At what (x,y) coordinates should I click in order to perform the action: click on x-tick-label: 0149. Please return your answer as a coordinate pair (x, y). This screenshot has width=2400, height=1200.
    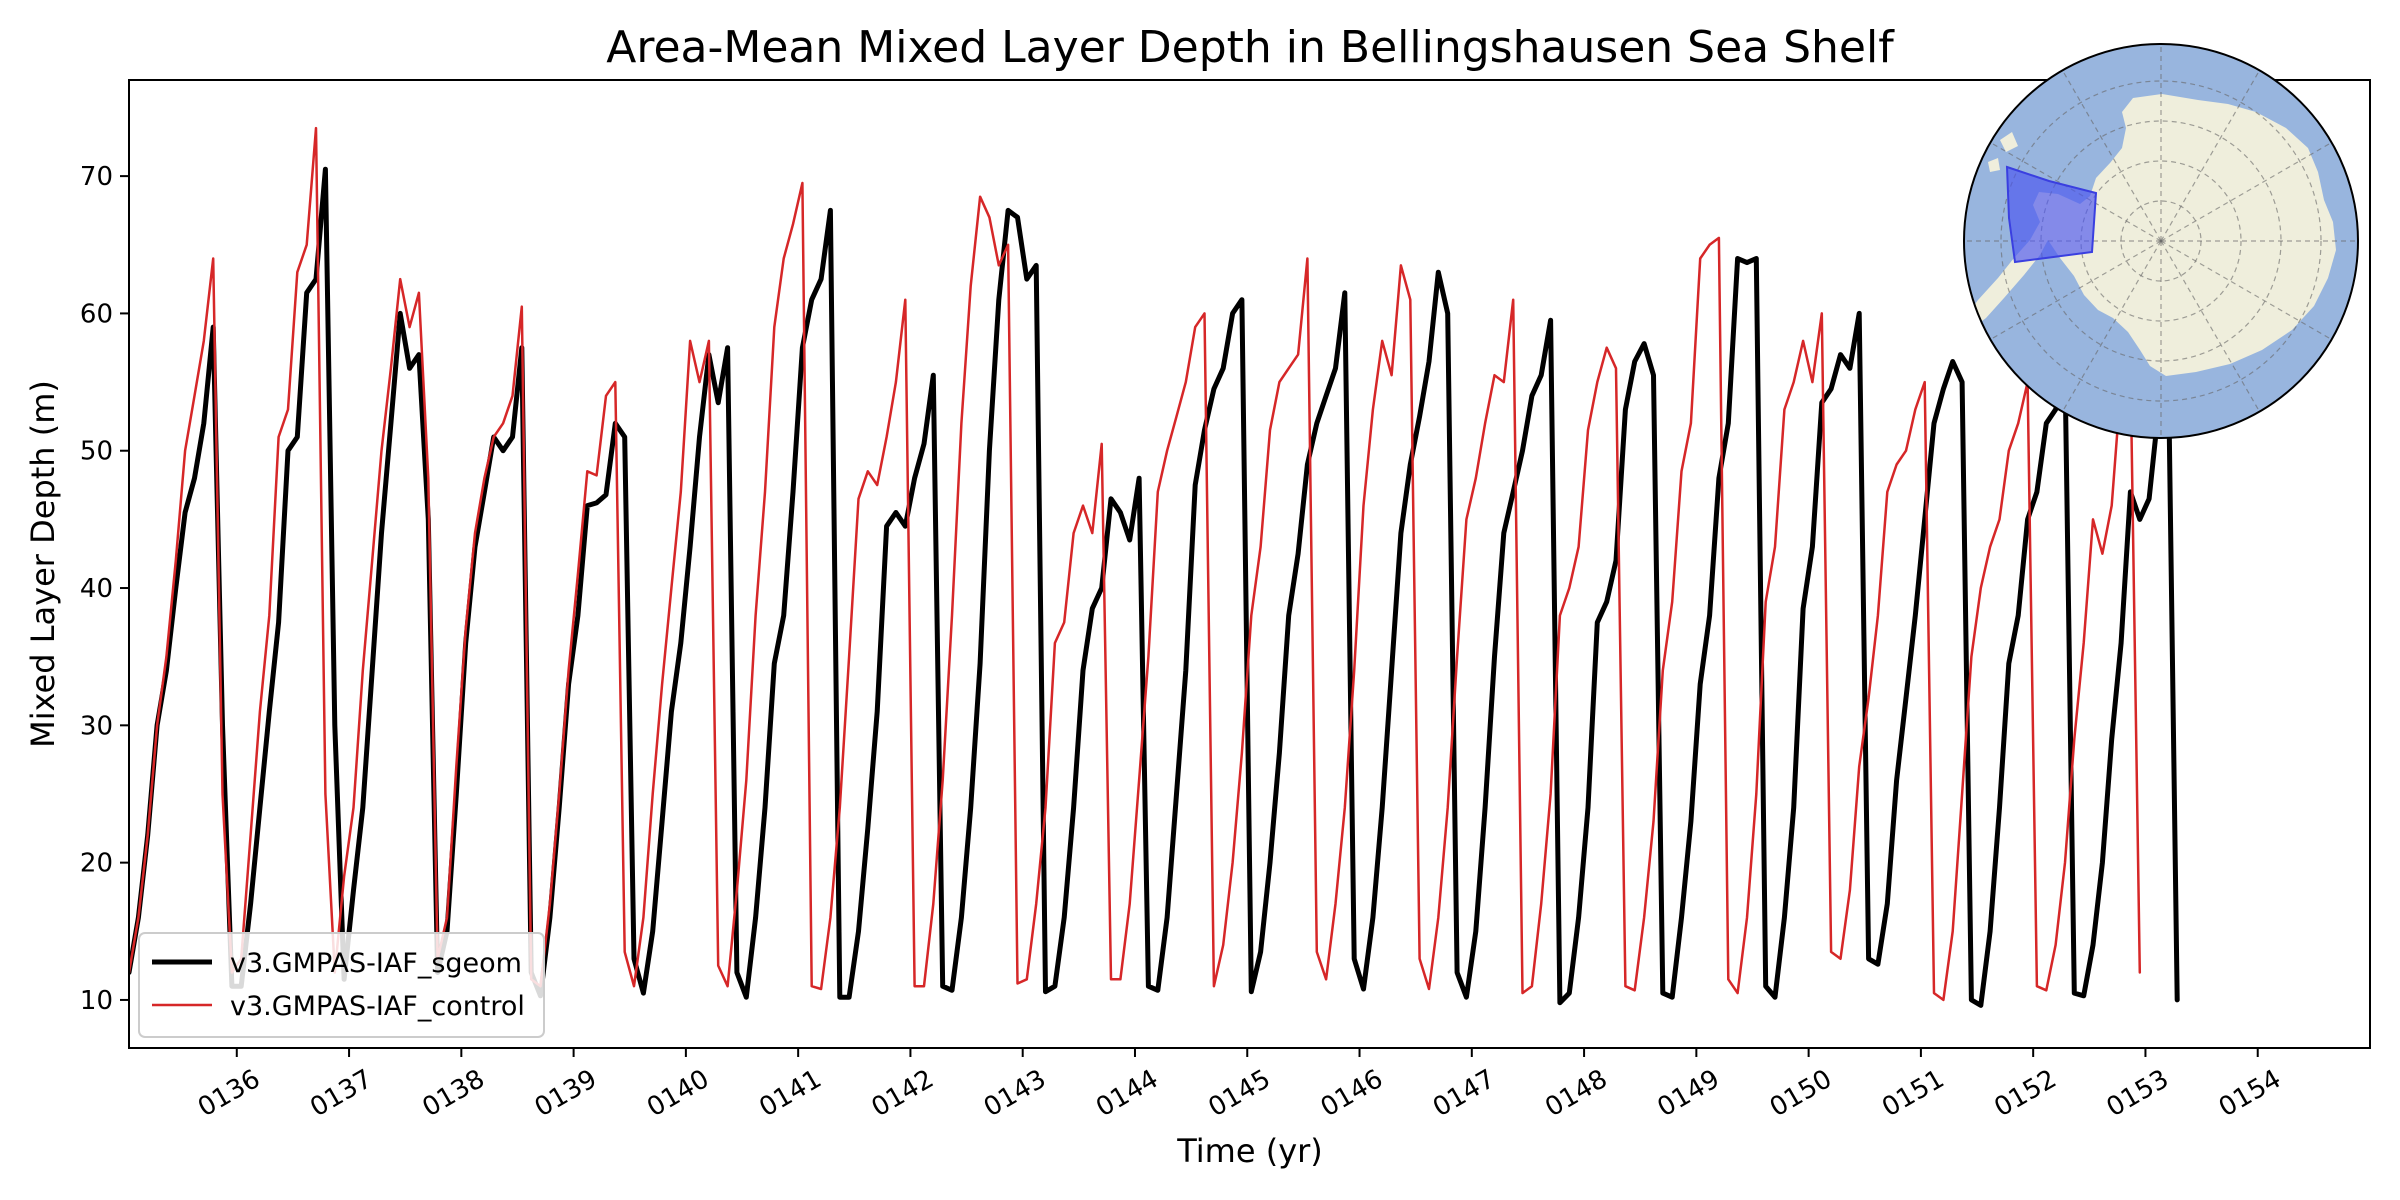
    Looking at the image, I should click on (1689, 1093).